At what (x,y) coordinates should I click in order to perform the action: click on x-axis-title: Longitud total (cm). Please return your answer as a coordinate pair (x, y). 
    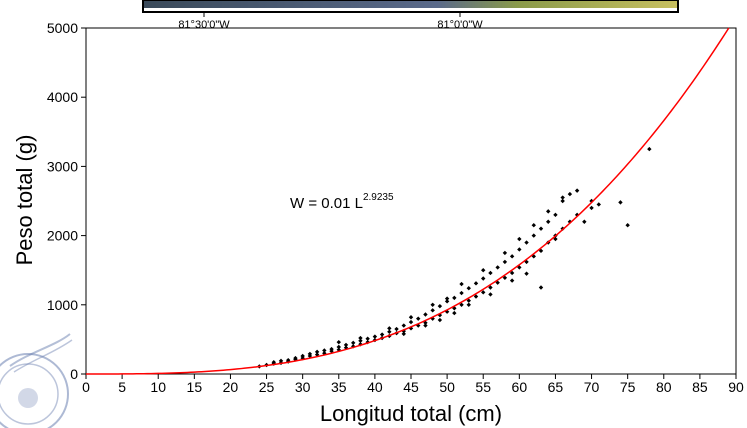
    Looking at the image, I should click on (411, 413).